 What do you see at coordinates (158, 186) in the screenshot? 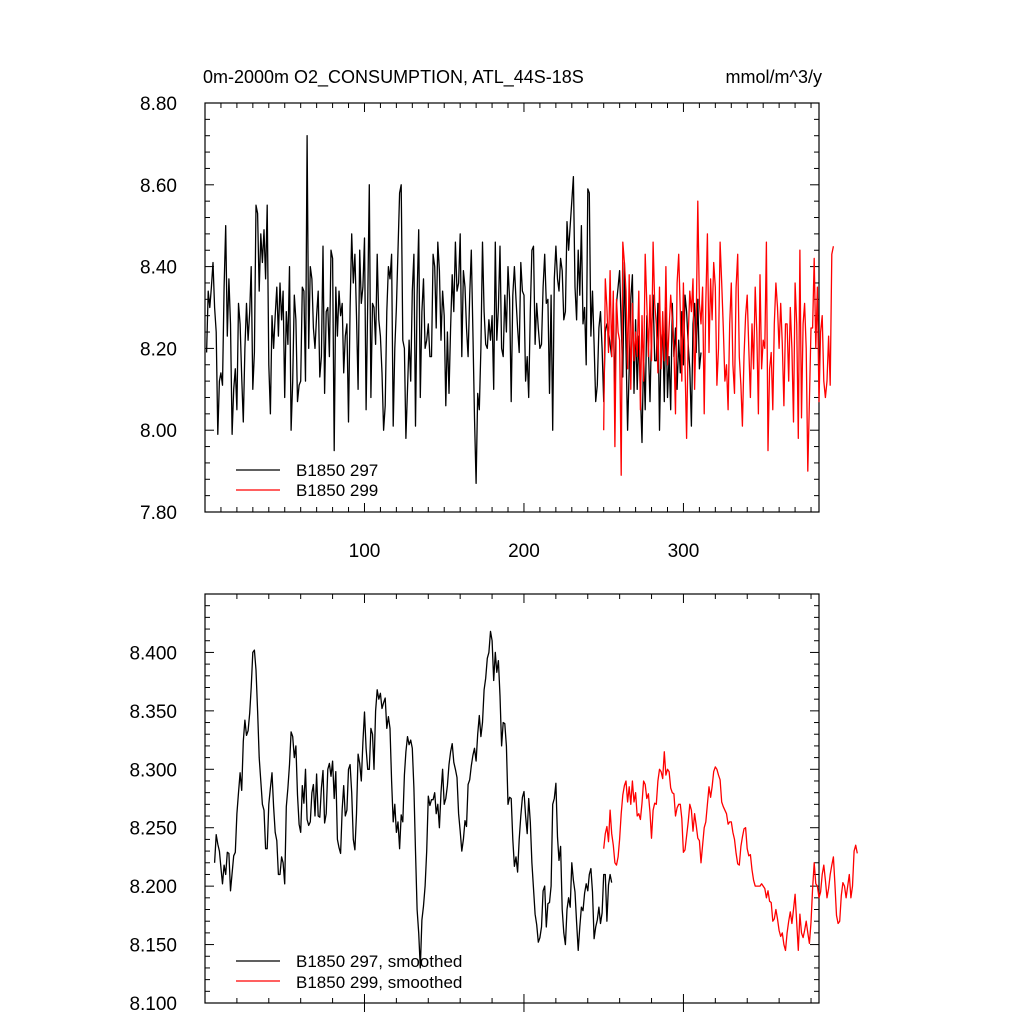
I see `y-tick-label: 8.60` at bounding box center [158, 186].